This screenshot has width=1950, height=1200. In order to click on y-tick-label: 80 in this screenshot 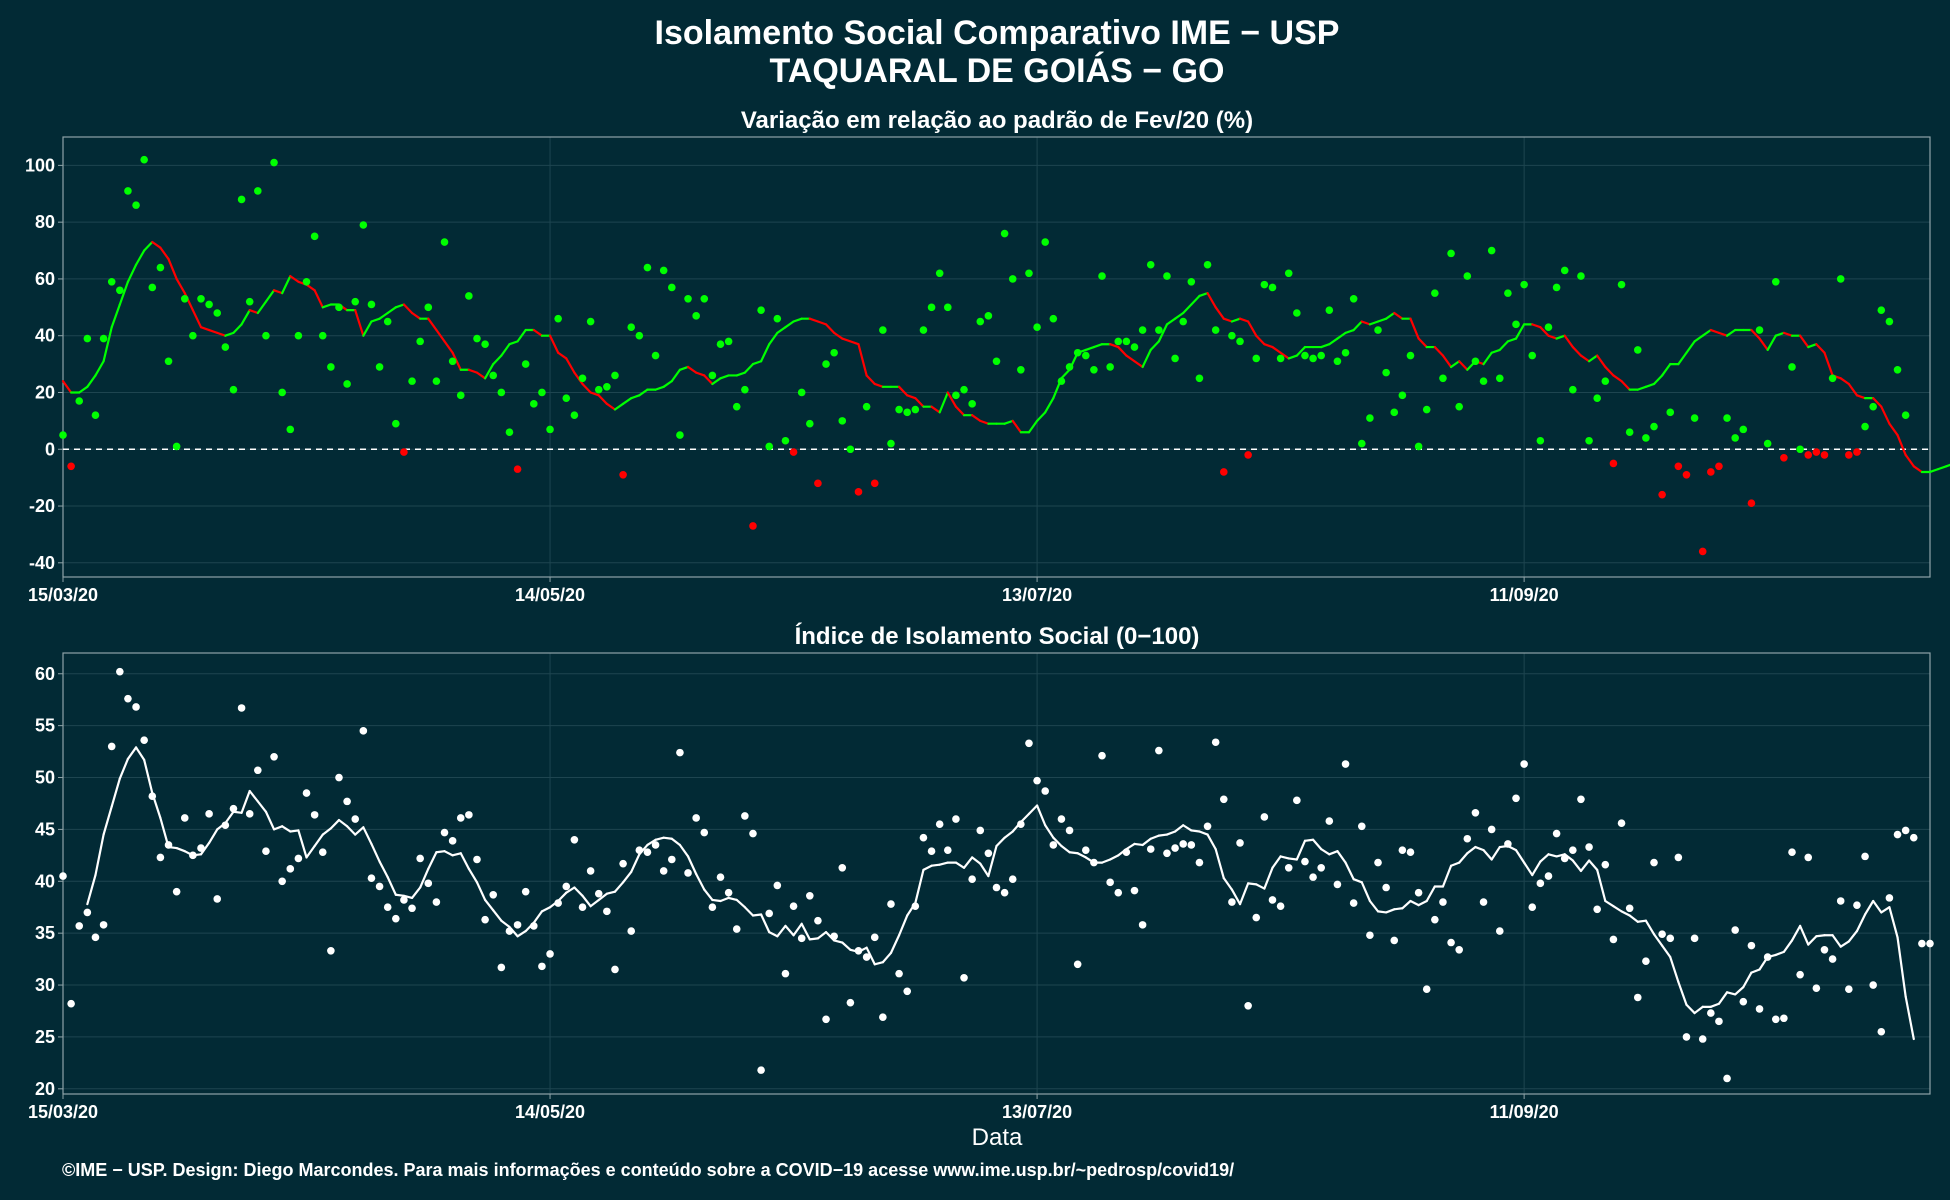, I will do `click(45, 222)`.